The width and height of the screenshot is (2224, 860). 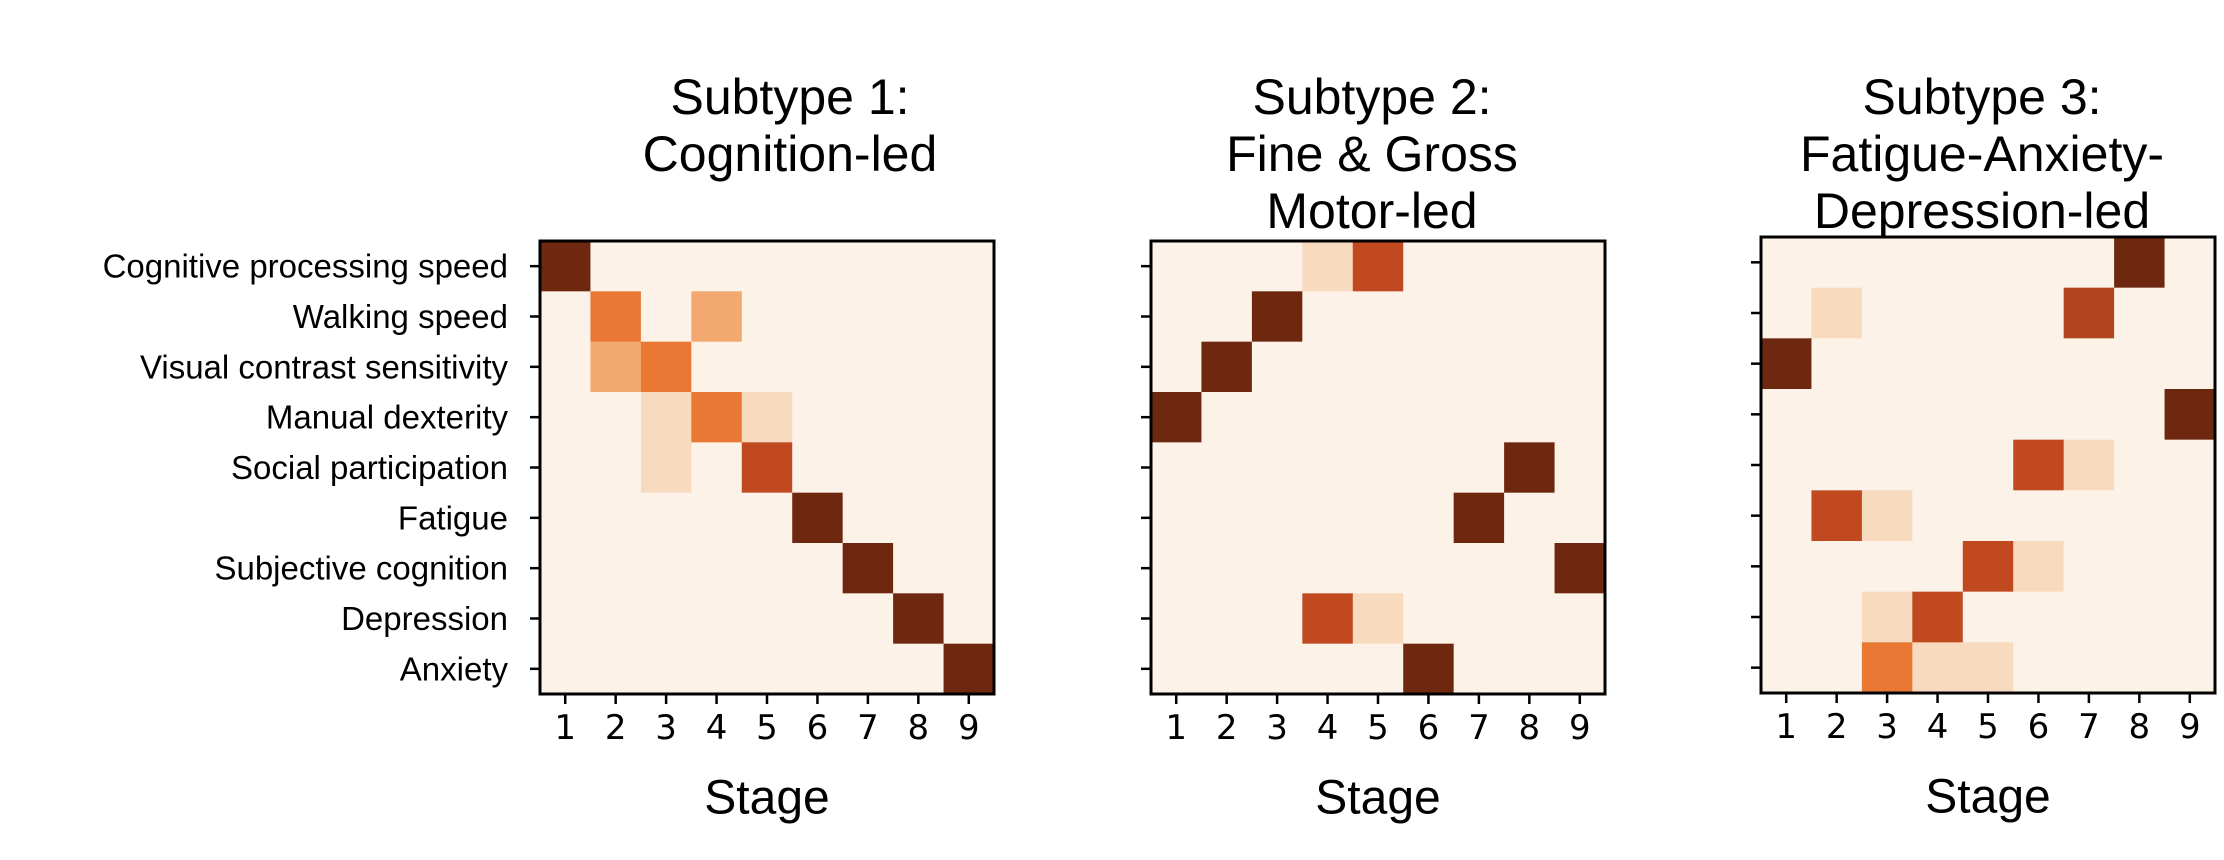 What do you see at coordinates (616, 317) in the screenshot?
I see `panel-1-cell-r2-c2` at bounding box center [616, 317].